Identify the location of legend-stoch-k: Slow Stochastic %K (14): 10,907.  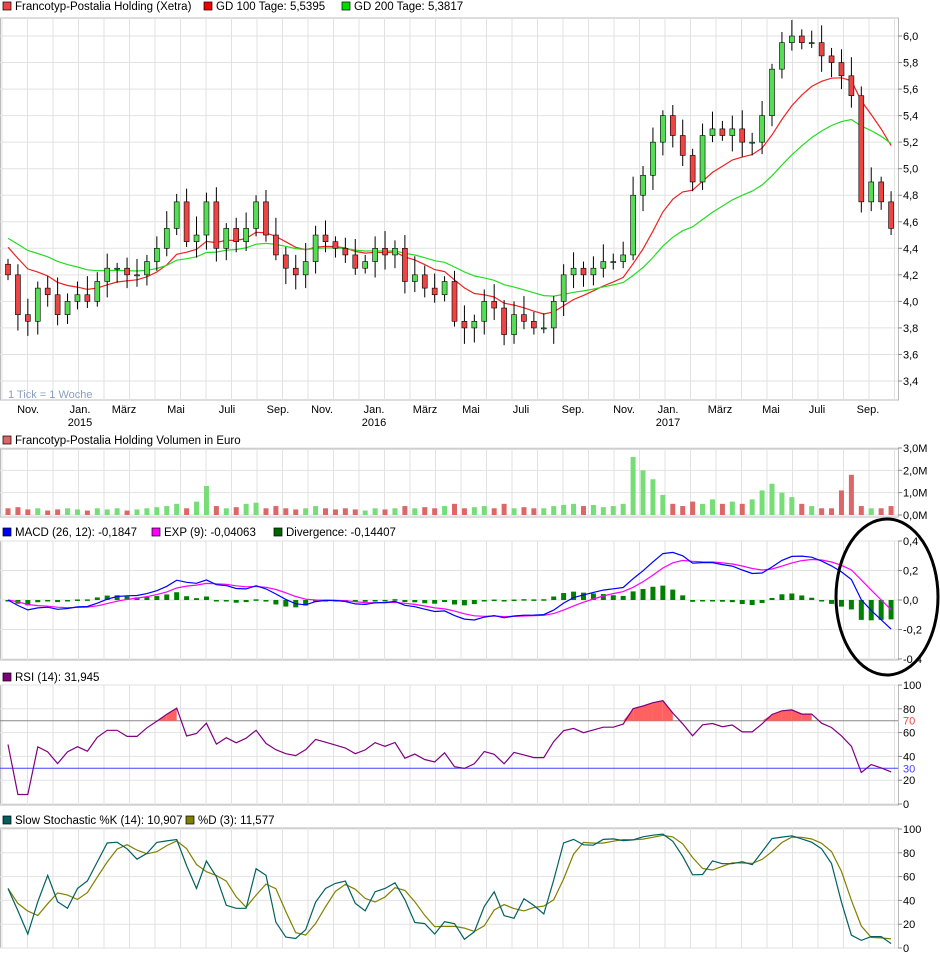
(98, 821).